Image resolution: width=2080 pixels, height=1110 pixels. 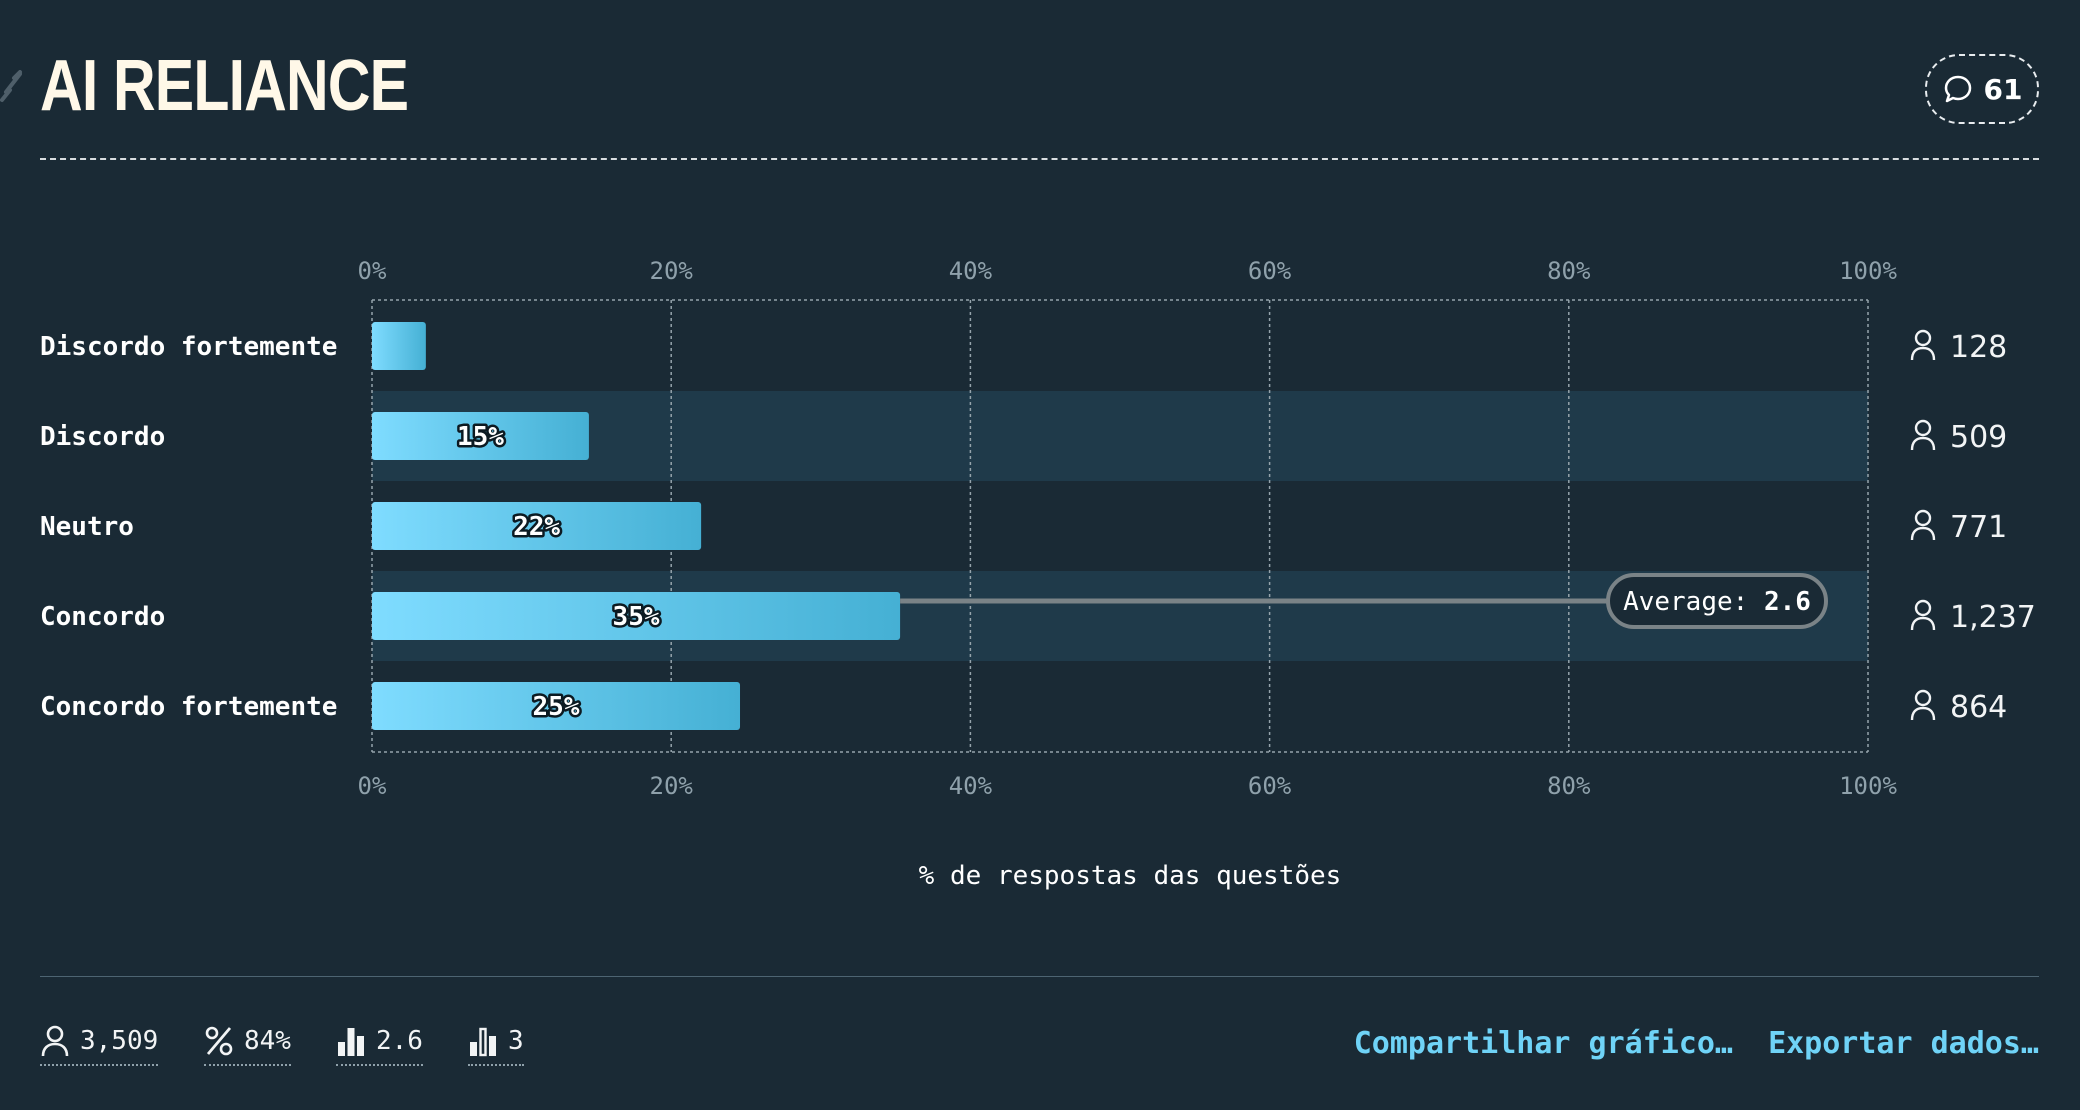 I want to click on respondent-count: 1,237, so click(x=1974, y=617).